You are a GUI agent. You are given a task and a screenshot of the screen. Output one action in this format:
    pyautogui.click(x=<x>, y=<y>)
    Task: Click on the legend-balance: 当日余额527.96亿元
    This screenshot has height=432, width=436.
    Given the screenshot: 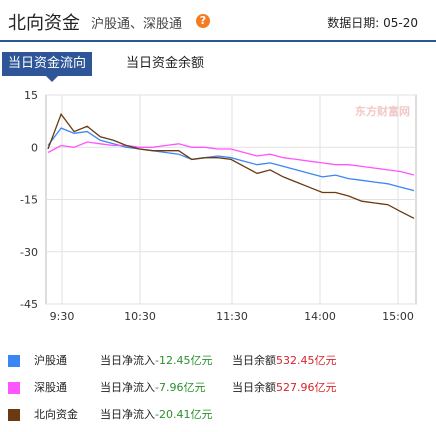 What is the action you would take?
    pyautogui.click(x=284, y=388)
    